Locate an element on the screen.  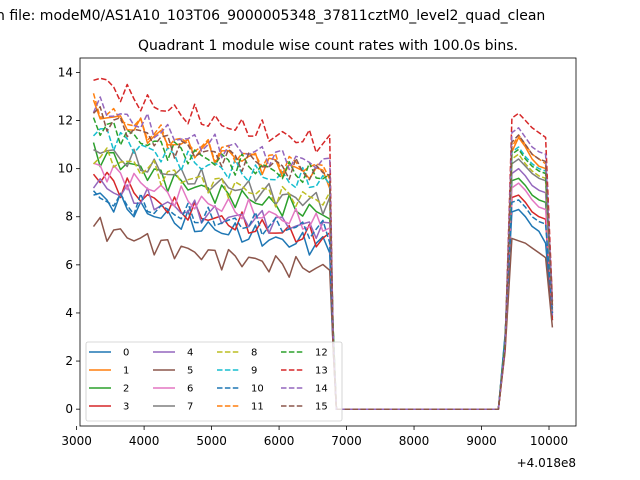
legend-label-11: 11 is located at coordinates (257, 407).